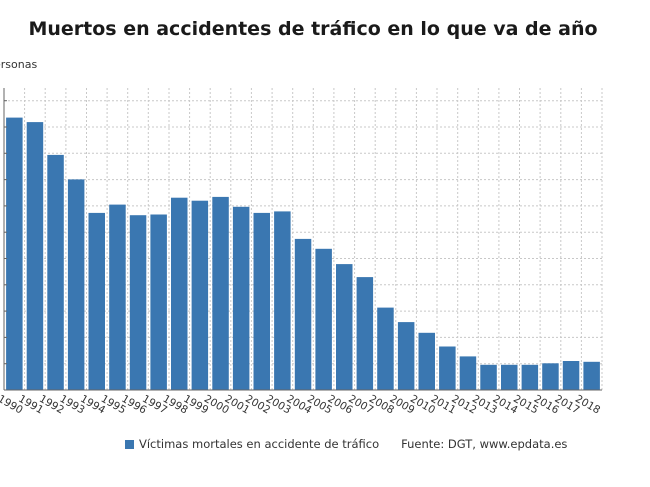 The height and width of the screenshot is (487, 650). I want to click on bar-1994, so click(96, 301).